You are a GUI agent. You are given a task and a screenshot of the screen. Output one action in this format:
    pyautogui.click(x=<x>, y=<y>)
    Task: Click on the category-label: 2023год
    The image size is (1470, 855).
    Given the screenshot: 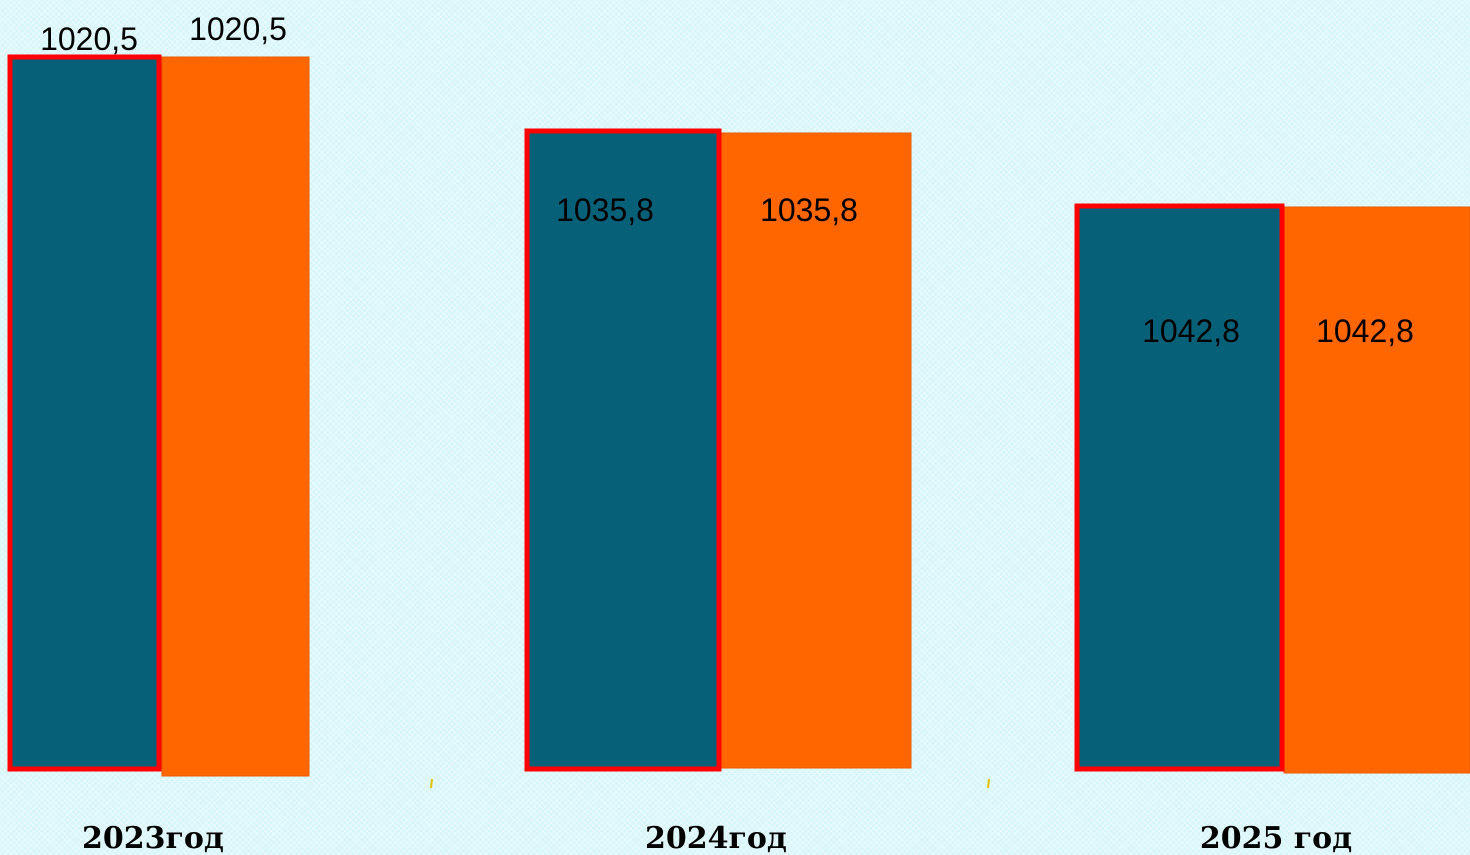 What is the action you would take?
    pyautogui.click(x=153, y=838)
    